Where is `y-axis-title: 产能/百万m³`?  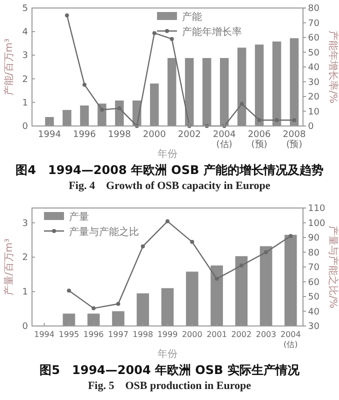
y-axis-title: 产能/百万m³ is located at coordinates (9, 67).